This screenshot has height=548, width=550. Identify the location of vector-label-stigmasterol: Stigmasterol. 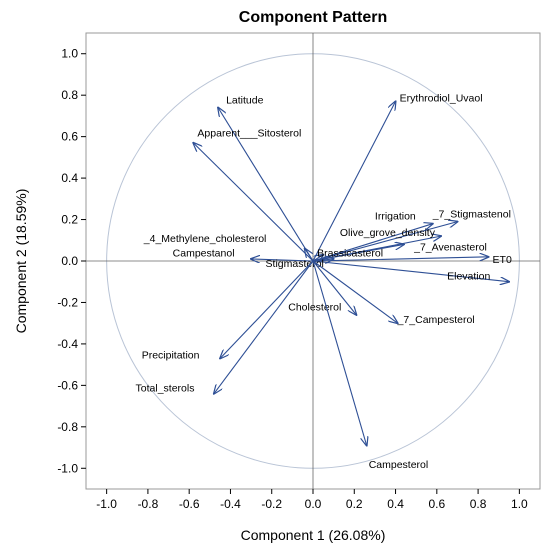
(295, 264).